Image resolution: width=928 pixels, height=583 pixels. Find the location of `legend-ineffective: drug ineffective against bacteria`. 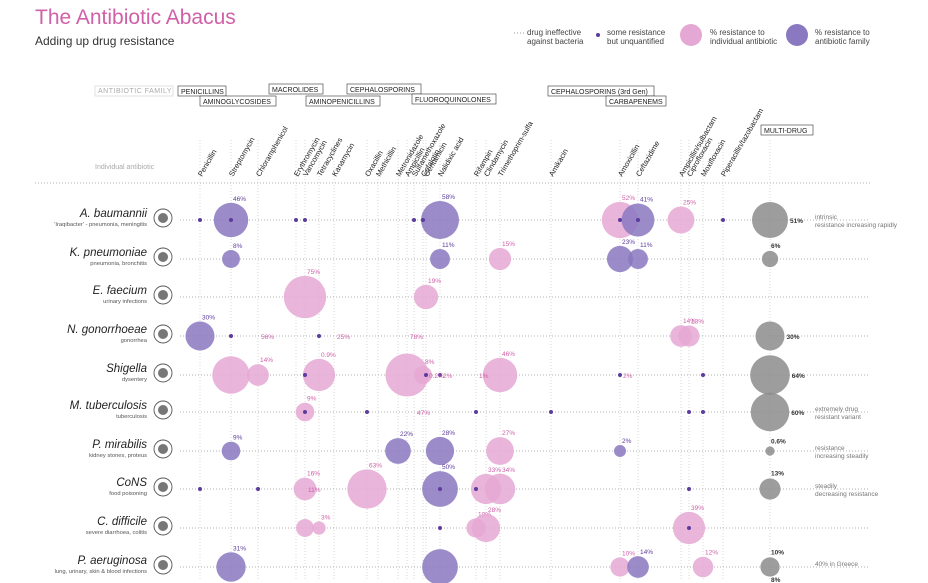

legend-ineffective: drug ineffective against bacteria is located at coordinates (555, 37).